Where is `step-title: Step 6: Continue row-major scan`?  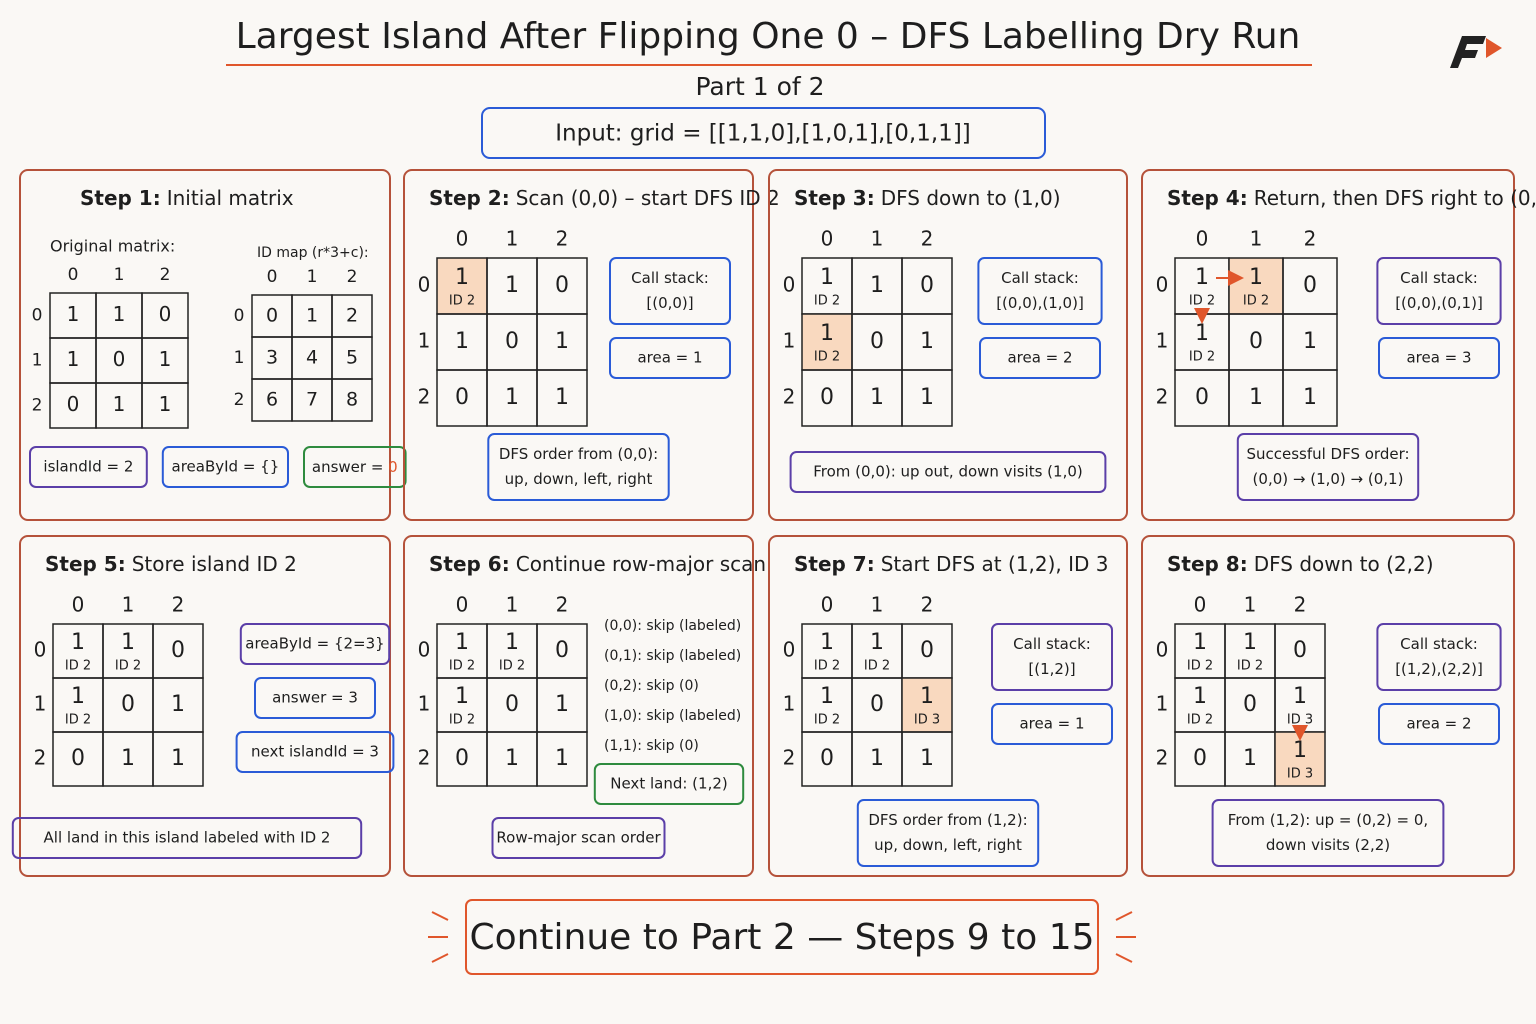 step-title: Step 6: Continue row-major scan is located at coordinates (597, 564).